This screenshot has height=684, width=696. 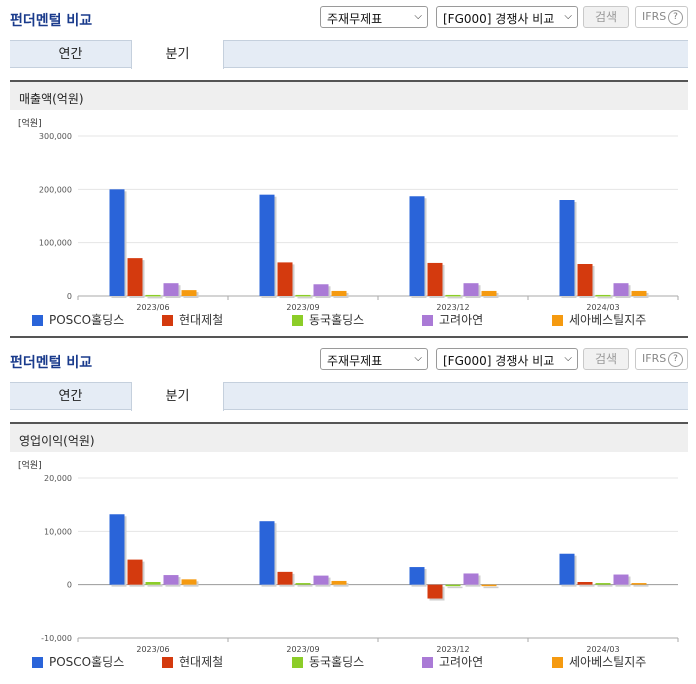 What do you see at coordinates (302, 649) in the screenshot?
I see `x-tick-label: 2023/09` at bounding box center [302, 649].